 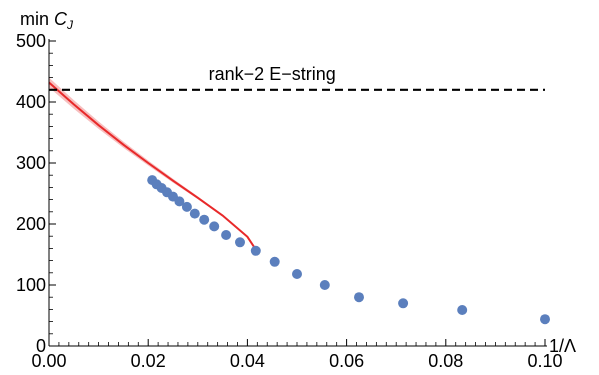 What do you see at coordinates (31, 41) in the screenshot?
I see `y-tick-label: 500` at bounding box center [31, 41].